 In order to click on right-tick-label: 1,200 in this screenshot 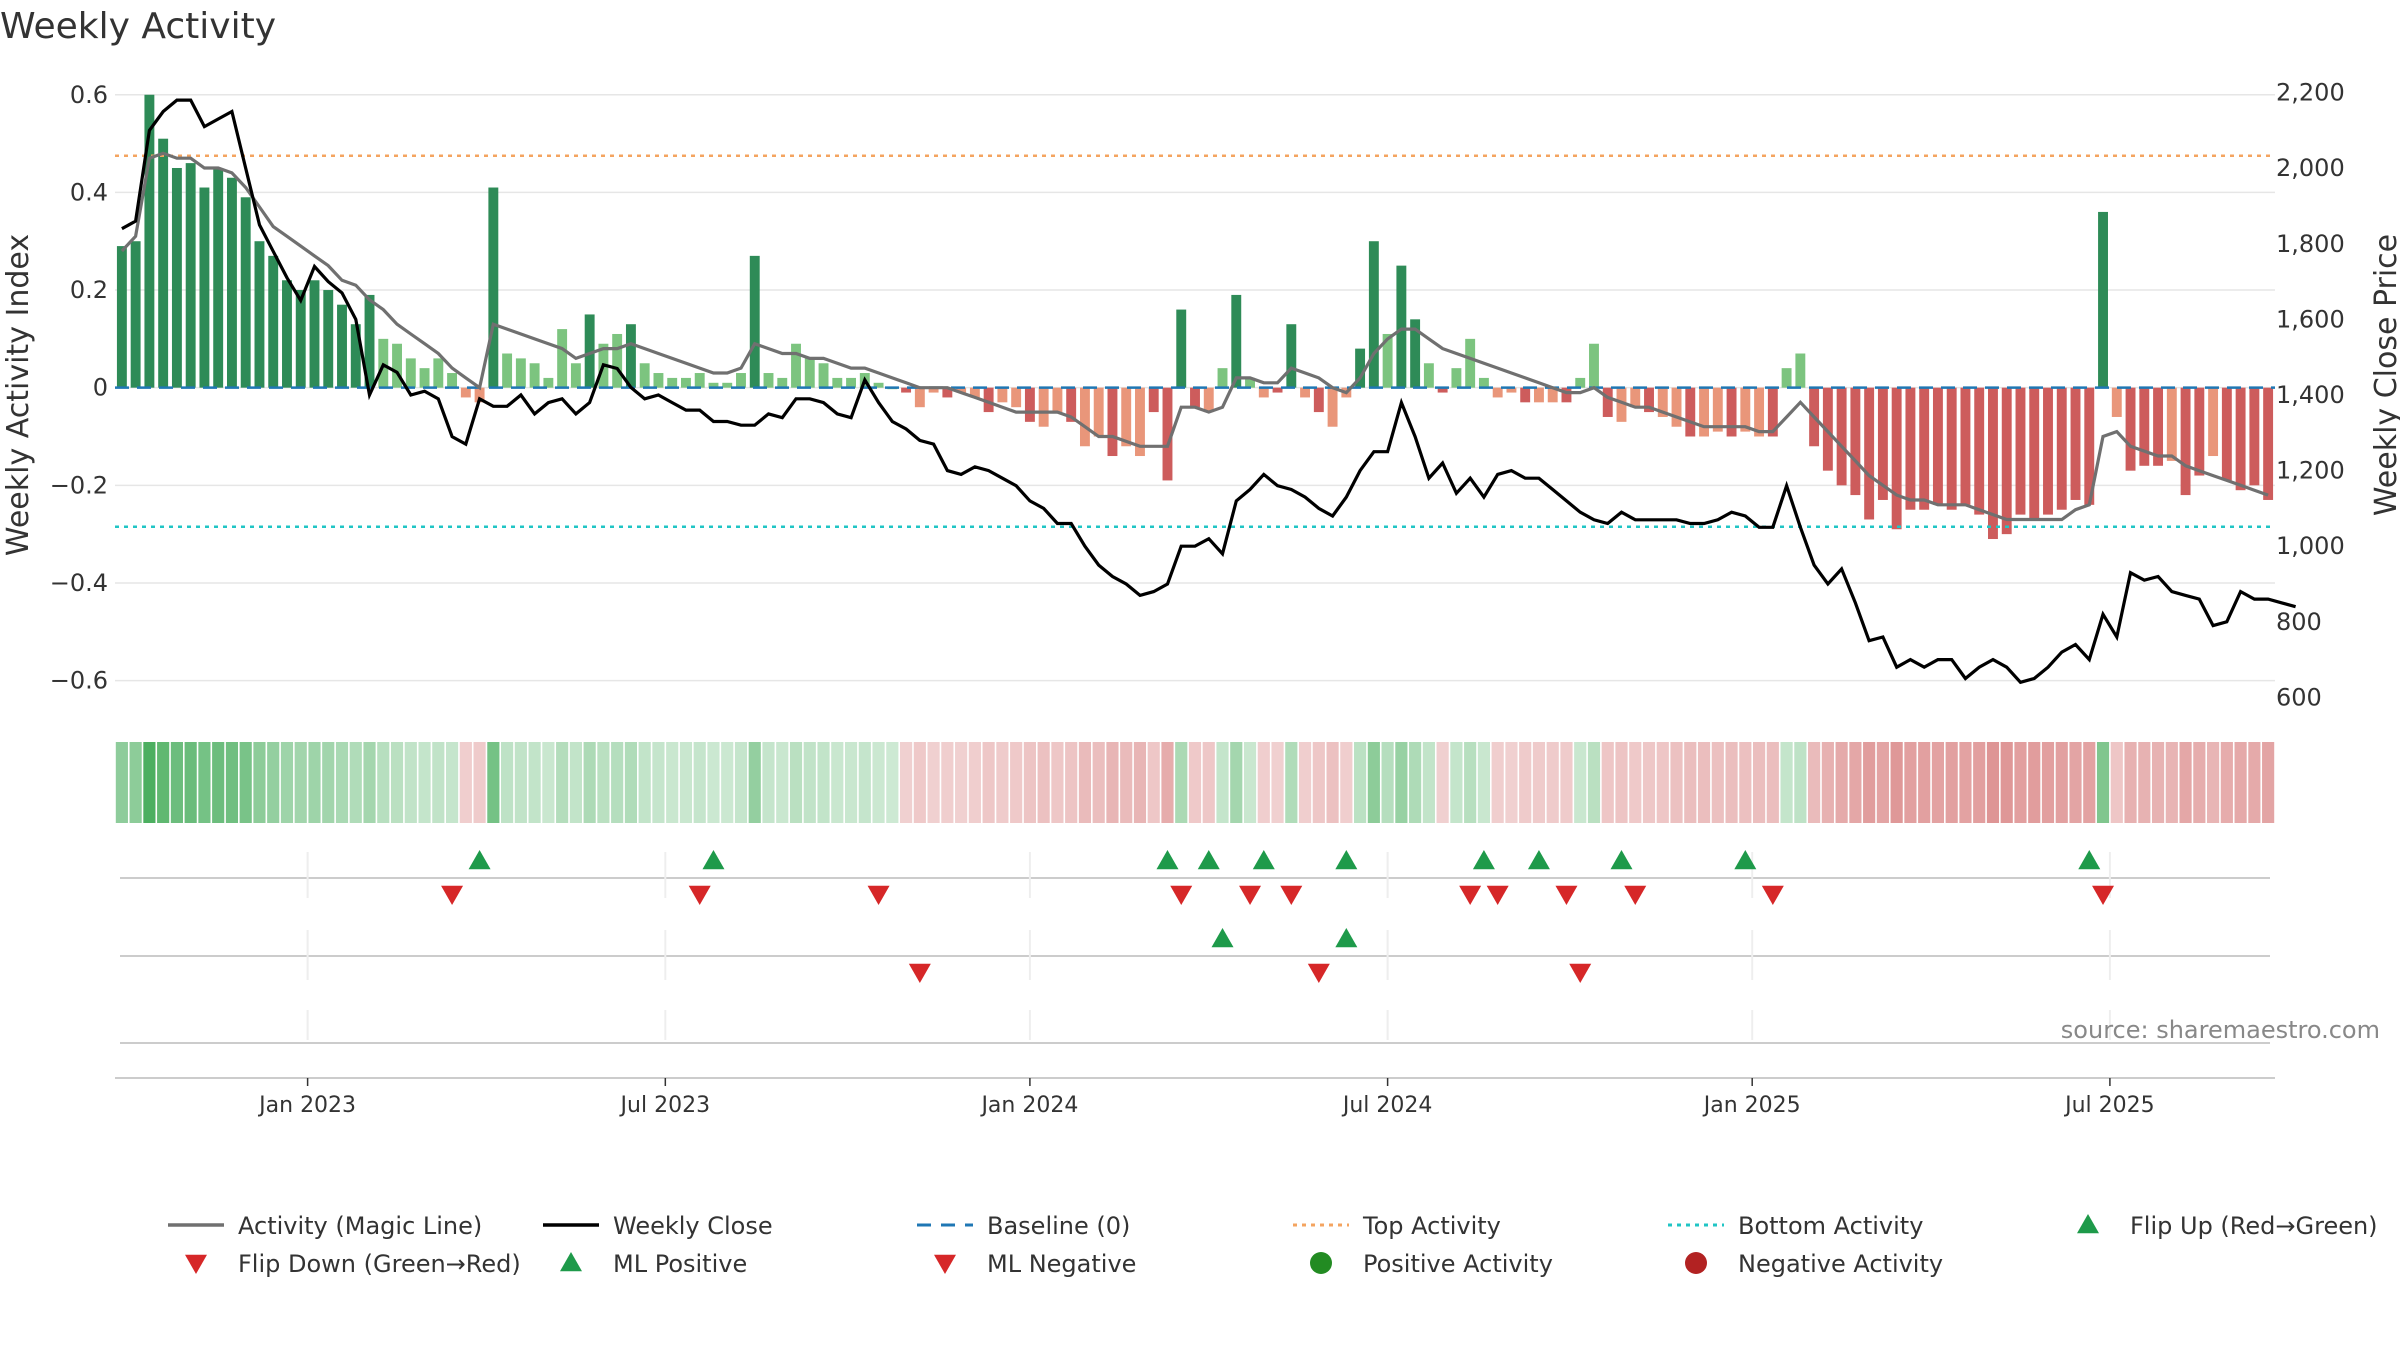, I will do `click(2310, 471)`.